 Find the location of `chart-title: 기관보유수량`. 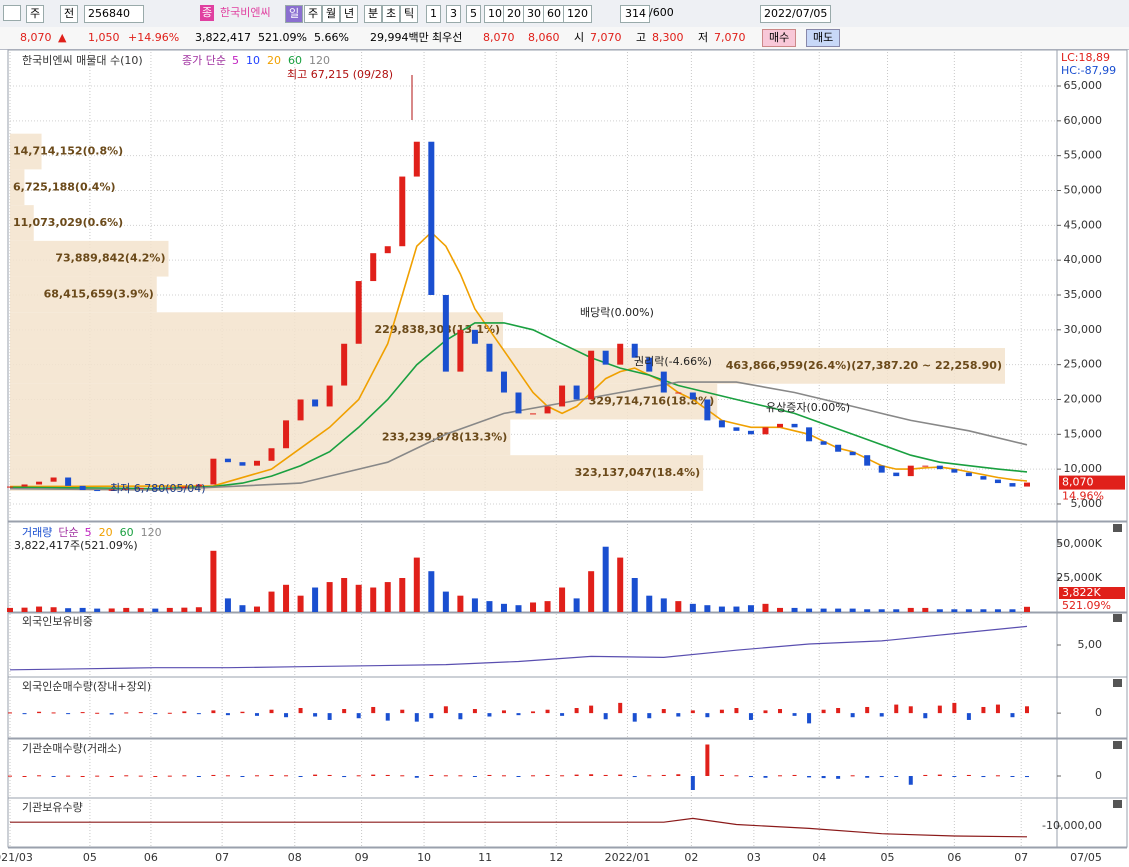

chart-title: 기관보유수량 is located at coordinates (52, 807).